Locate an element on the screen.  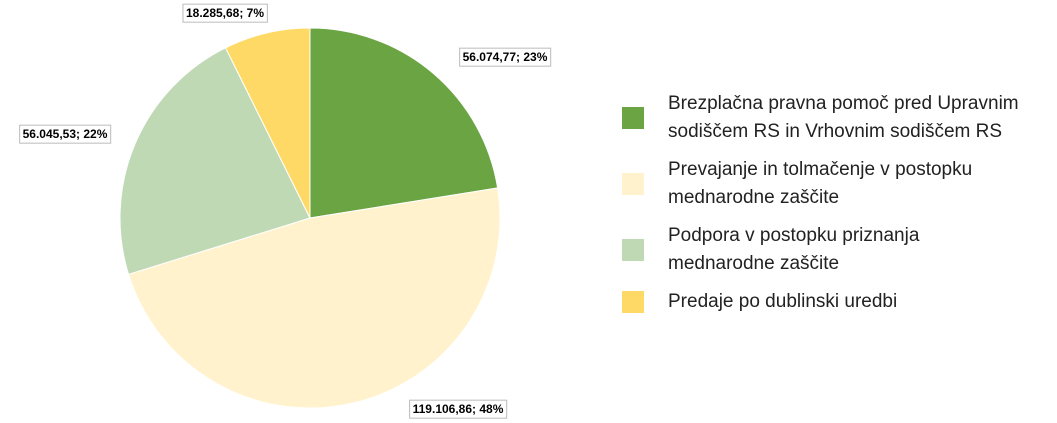
legend-item: Predaje po dublinski uredbi is located at coordinates (837, 302).